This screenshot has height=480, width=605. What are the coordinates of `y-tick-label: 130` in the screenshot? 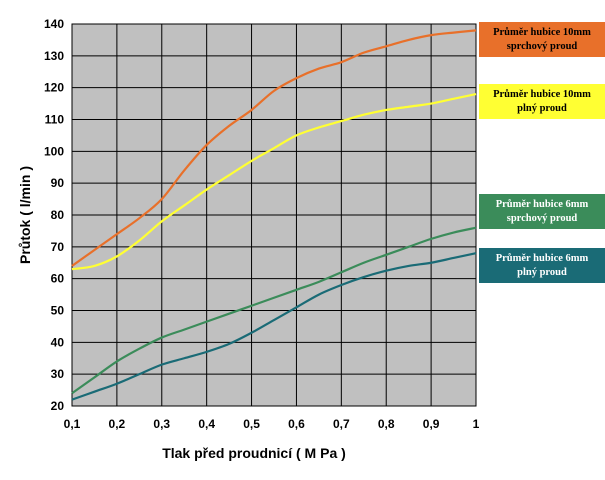 It's located at (54, 56).